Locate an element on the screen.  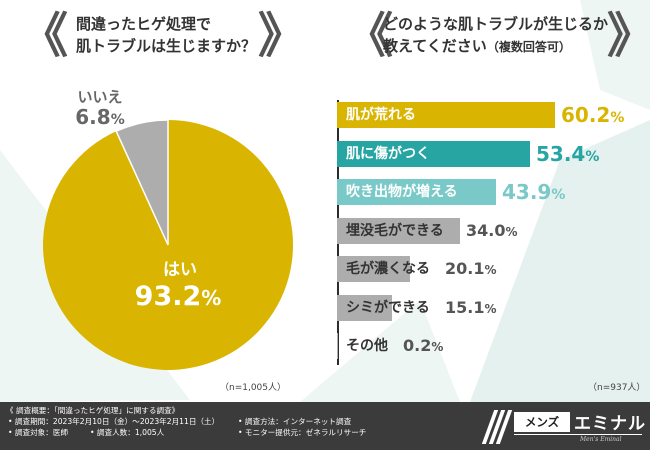
bar-category-label: 肌に傷がつく is located at coordinates (388, 153).